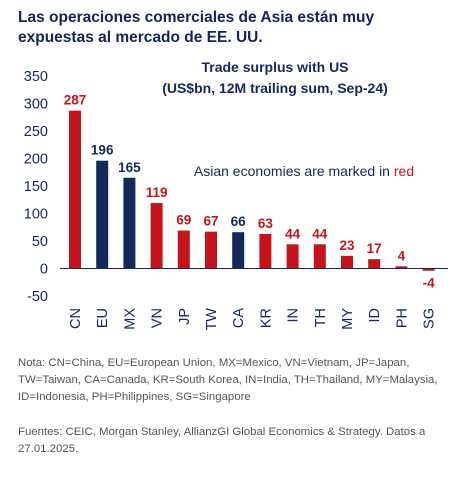 This screenshot has height=490, width=461. I want to click on y-tick-label: 350, so click(36, 77).